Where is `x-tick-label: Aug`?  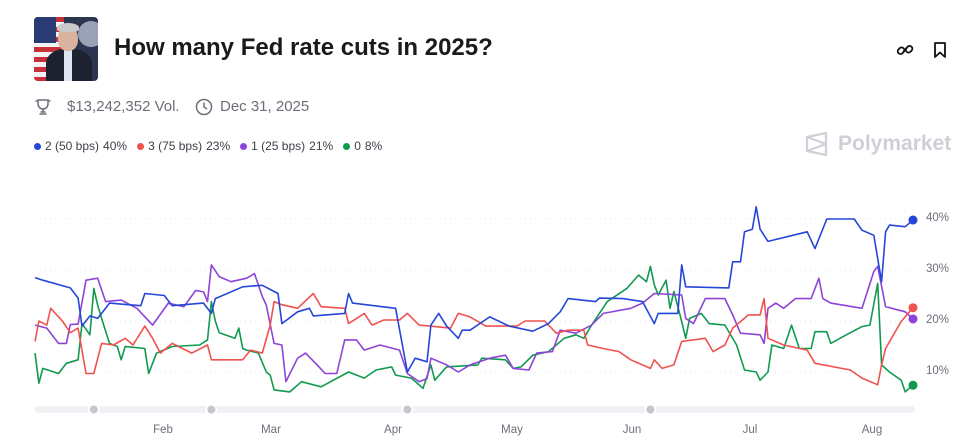 x-tick-label: Aug is located at coordinates (872, 430).